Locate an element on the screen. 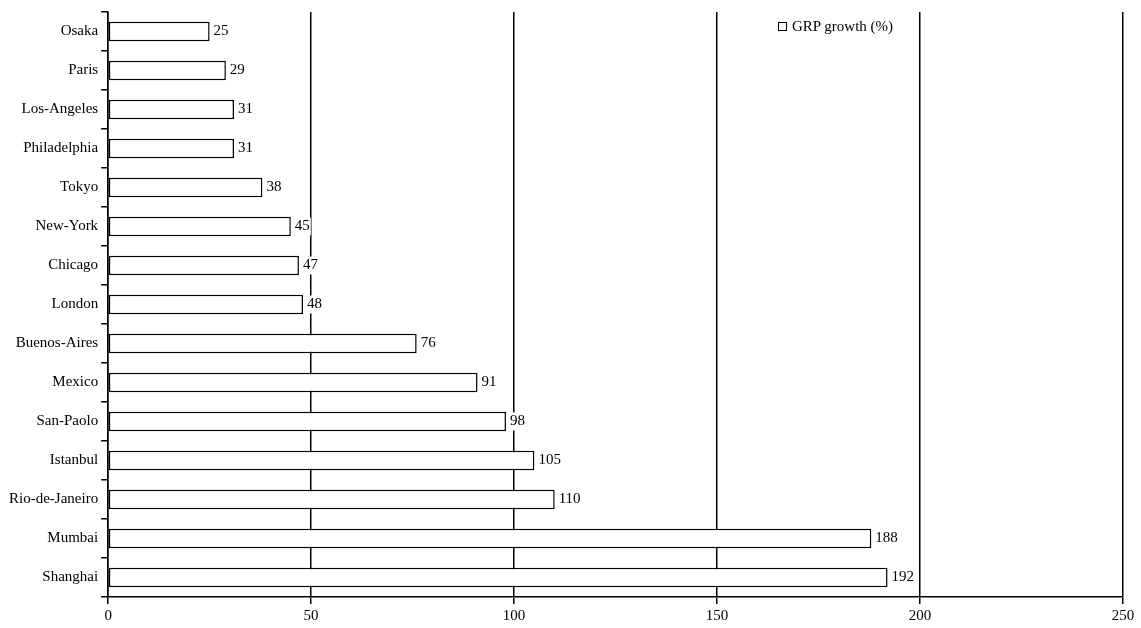 This screenshot has width=1141, height=628. data-label: 76 is located at coordinates (428, 342).